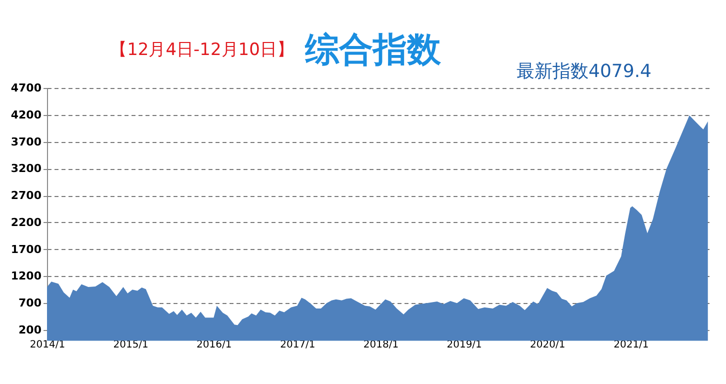 The image size is (726, 384). I want to click on y-tick-label: 4700, so click(26, 88).